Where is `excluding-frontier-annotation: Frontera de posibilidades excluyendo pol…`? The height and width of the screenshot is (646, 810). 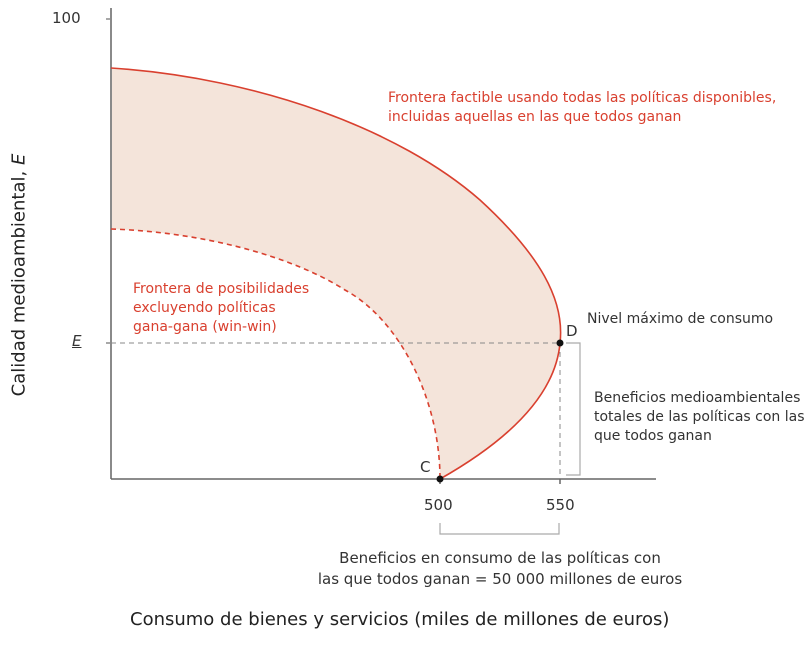
excluding-frontier-annotation: Frontera de posibilidades excluyendo pol… is located at coordinates (221, 308).